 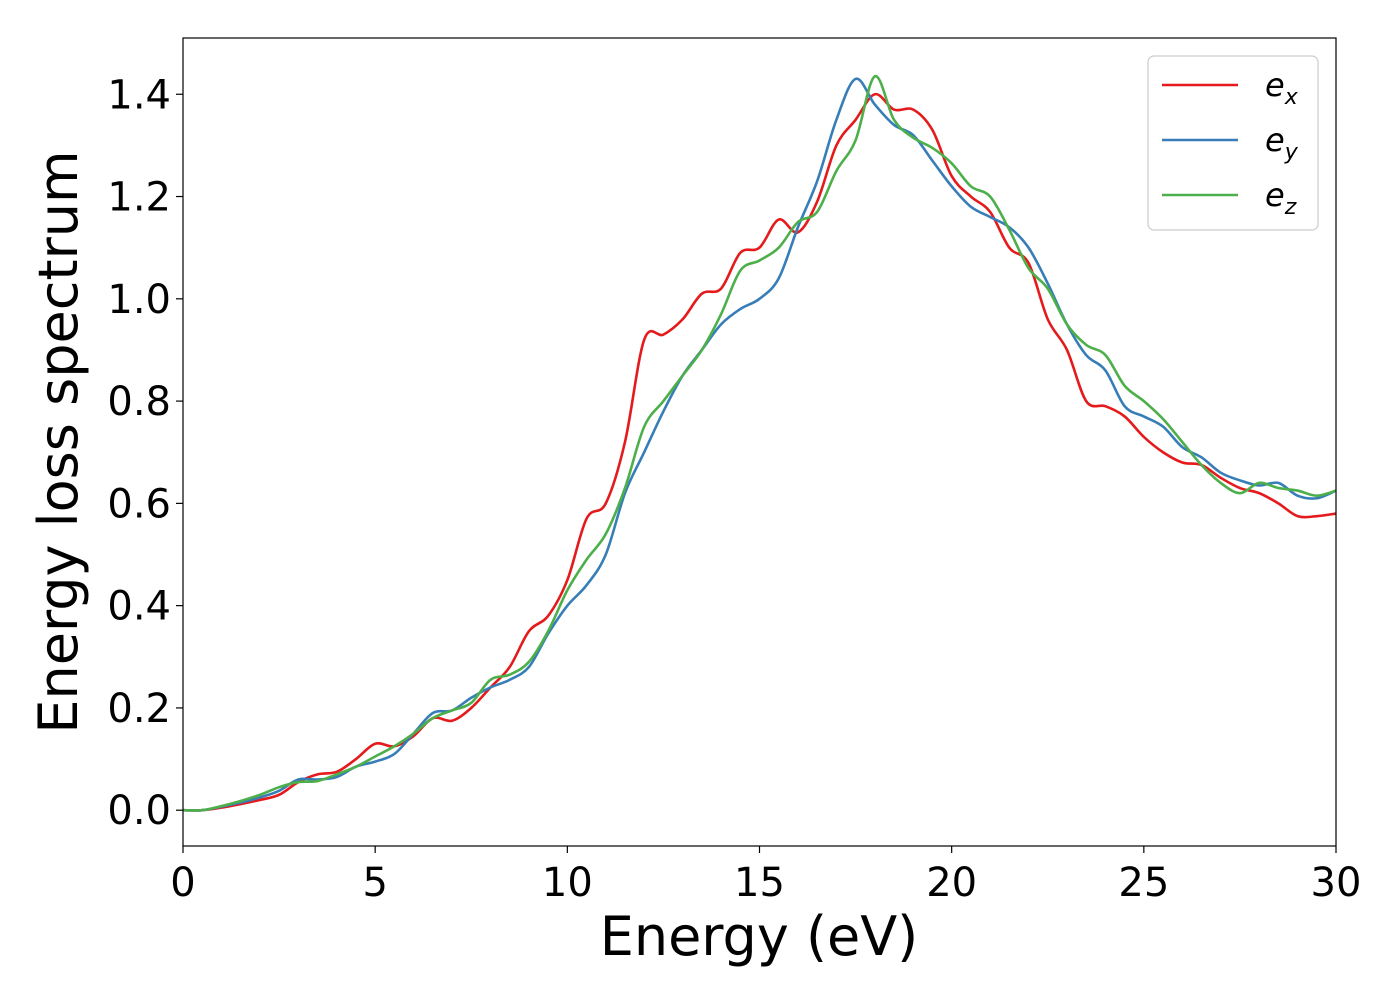 I want to click on x-tick-label: 10, so click(x=567, y=883).